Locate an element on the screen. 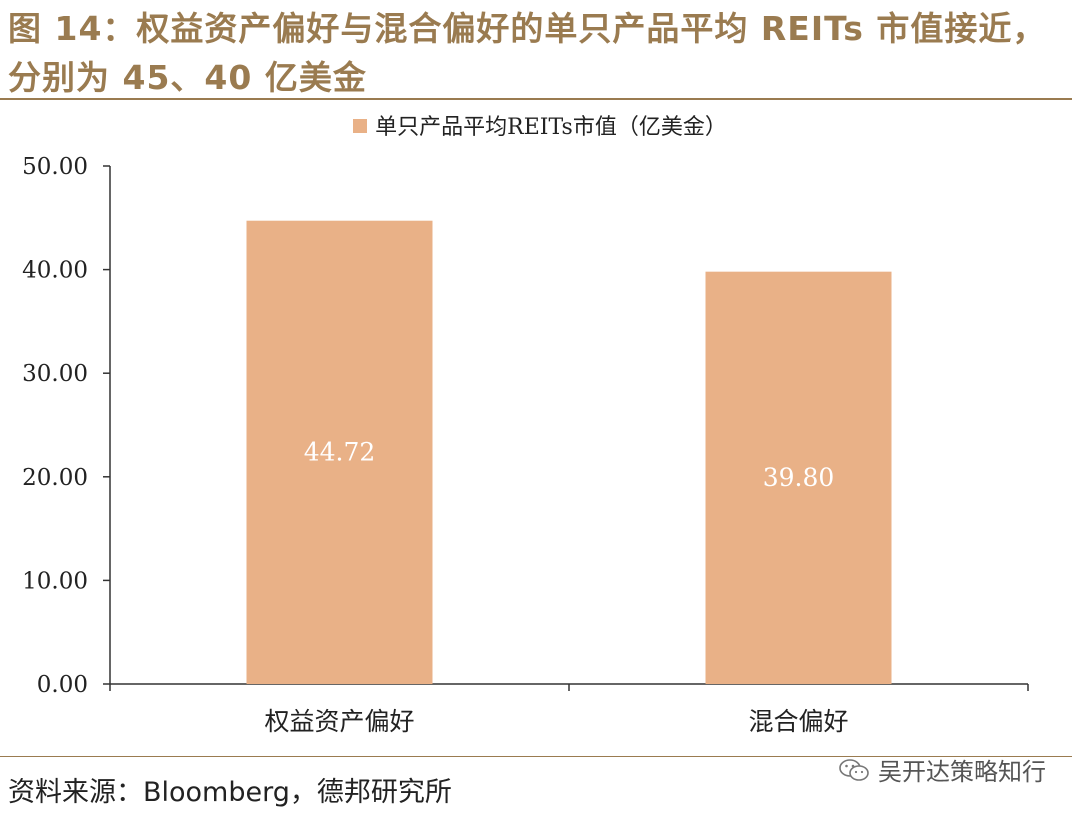 This screenshot has height=818, width=1080. category-label: 混合偏好 is located at coordinates (798, 721).